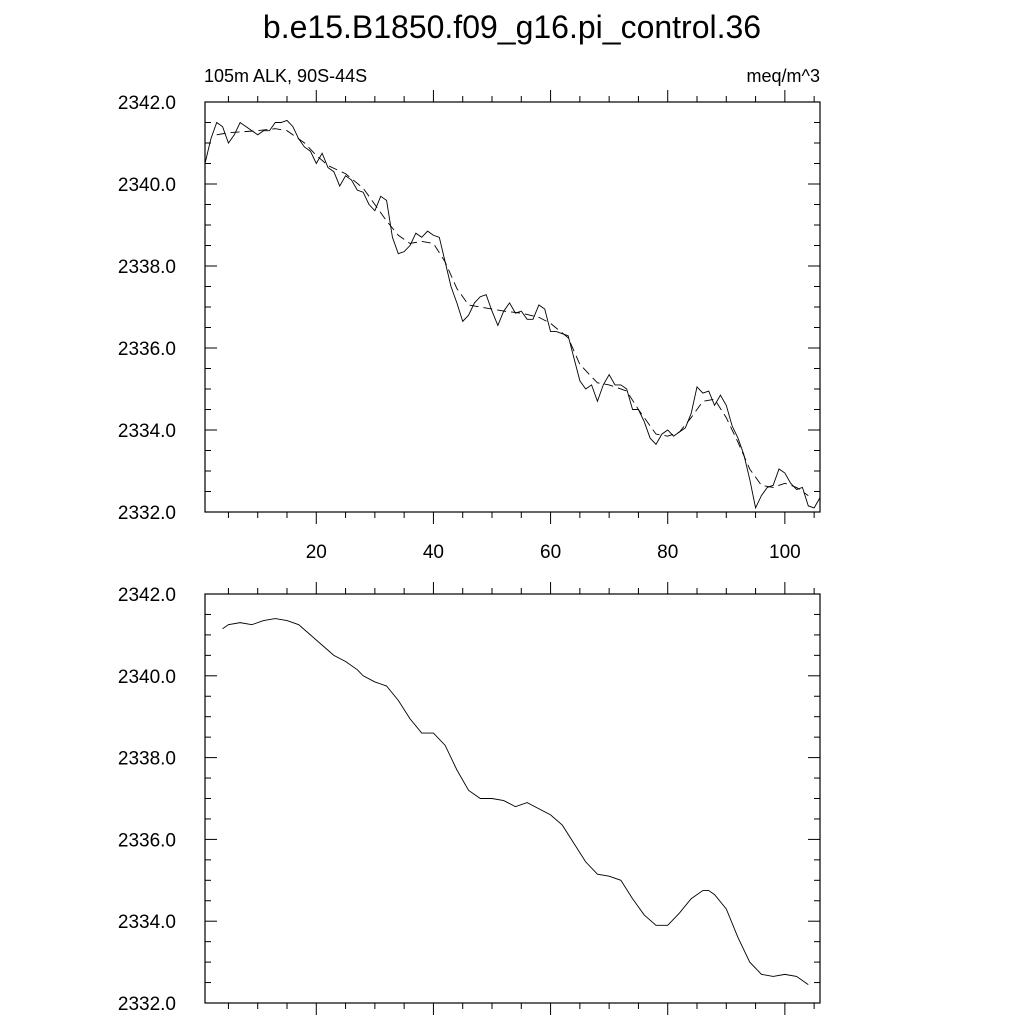 Image resolution: width=1024 pixels, height=1029 pixels. Describe the element at coordinates (433, 552) in the screenshot. I see `top-x-tick-label: 40` at that location.